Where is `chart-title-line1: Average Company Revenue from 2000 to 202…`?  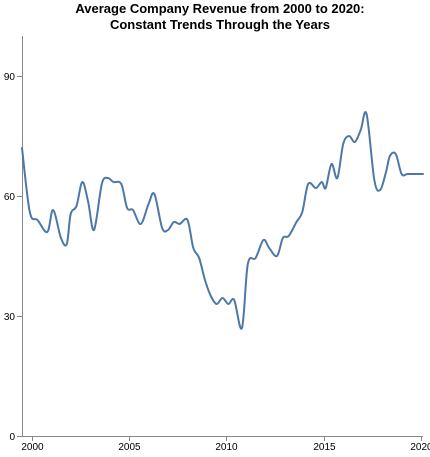 chart-title-line1: Average Company Revenue from 2000 to 202… is located at coordinates (220, 8).